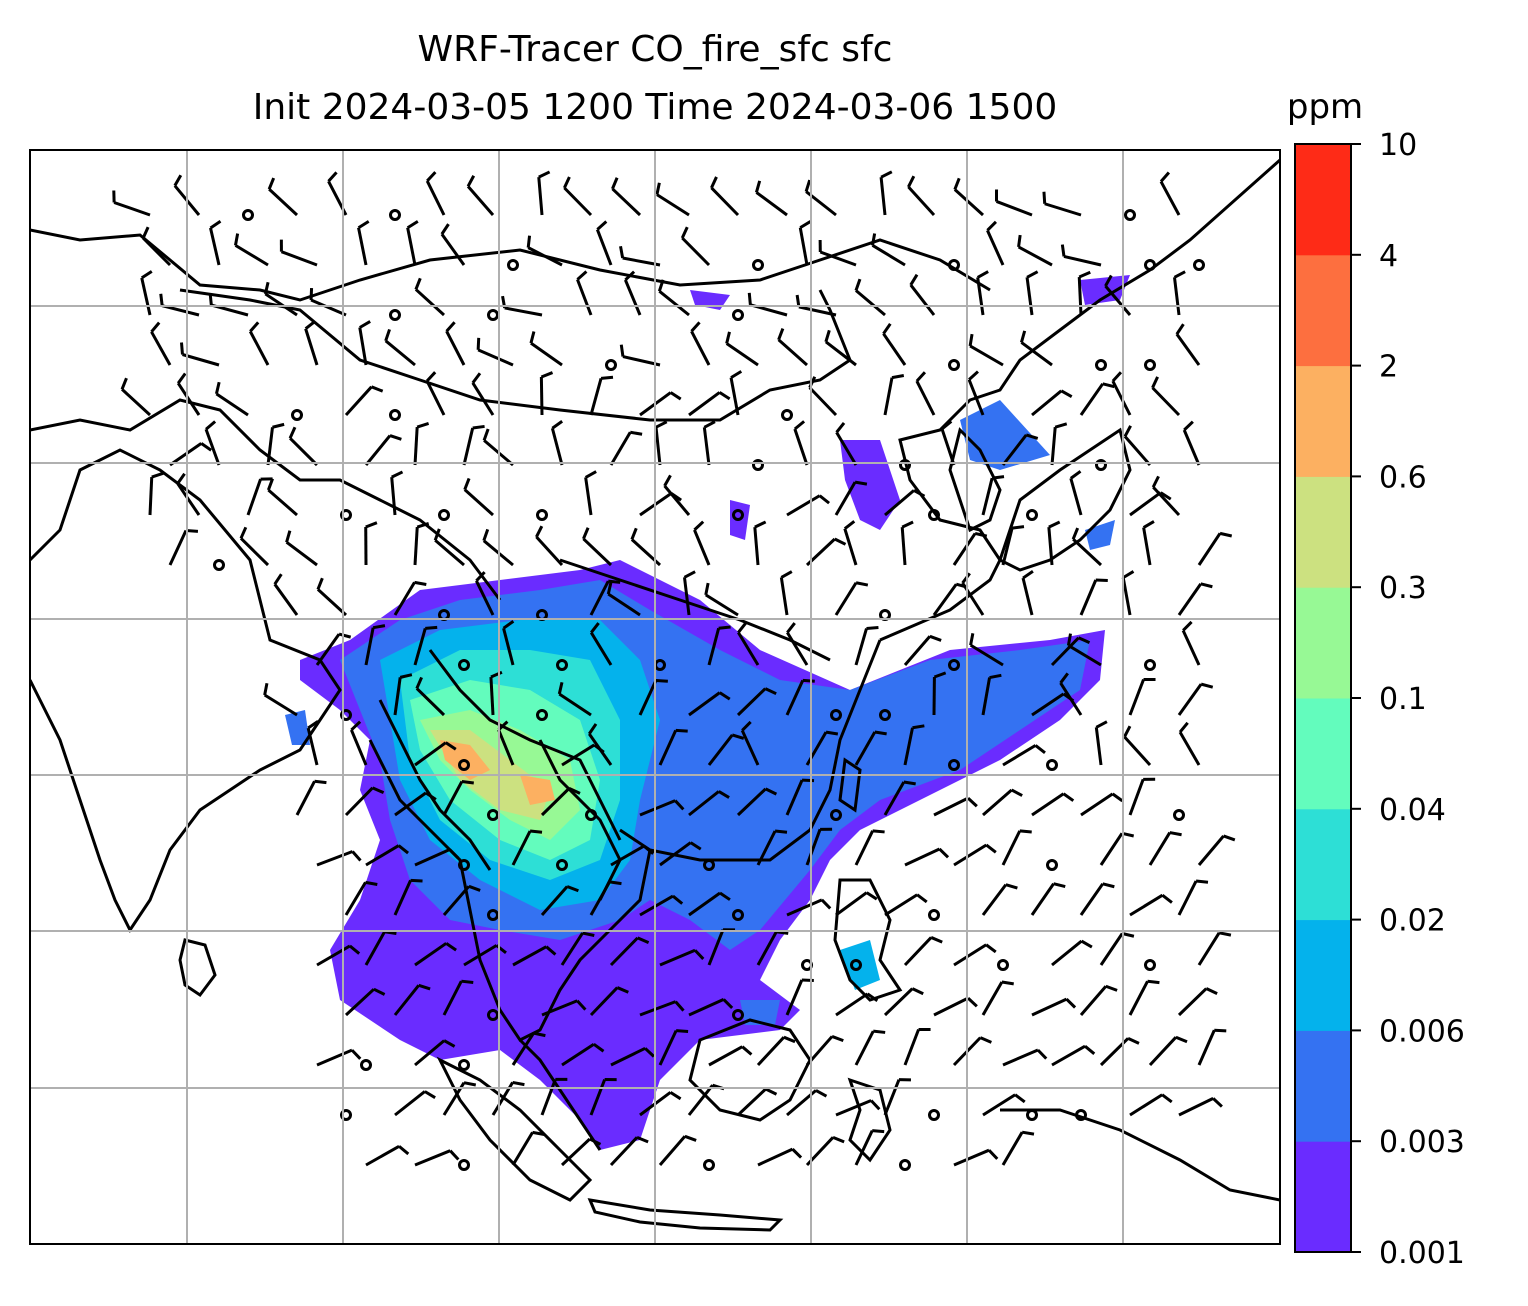 This screenshot has height=1306, width=1528. I want to click on border-laos, so click(580, 820).